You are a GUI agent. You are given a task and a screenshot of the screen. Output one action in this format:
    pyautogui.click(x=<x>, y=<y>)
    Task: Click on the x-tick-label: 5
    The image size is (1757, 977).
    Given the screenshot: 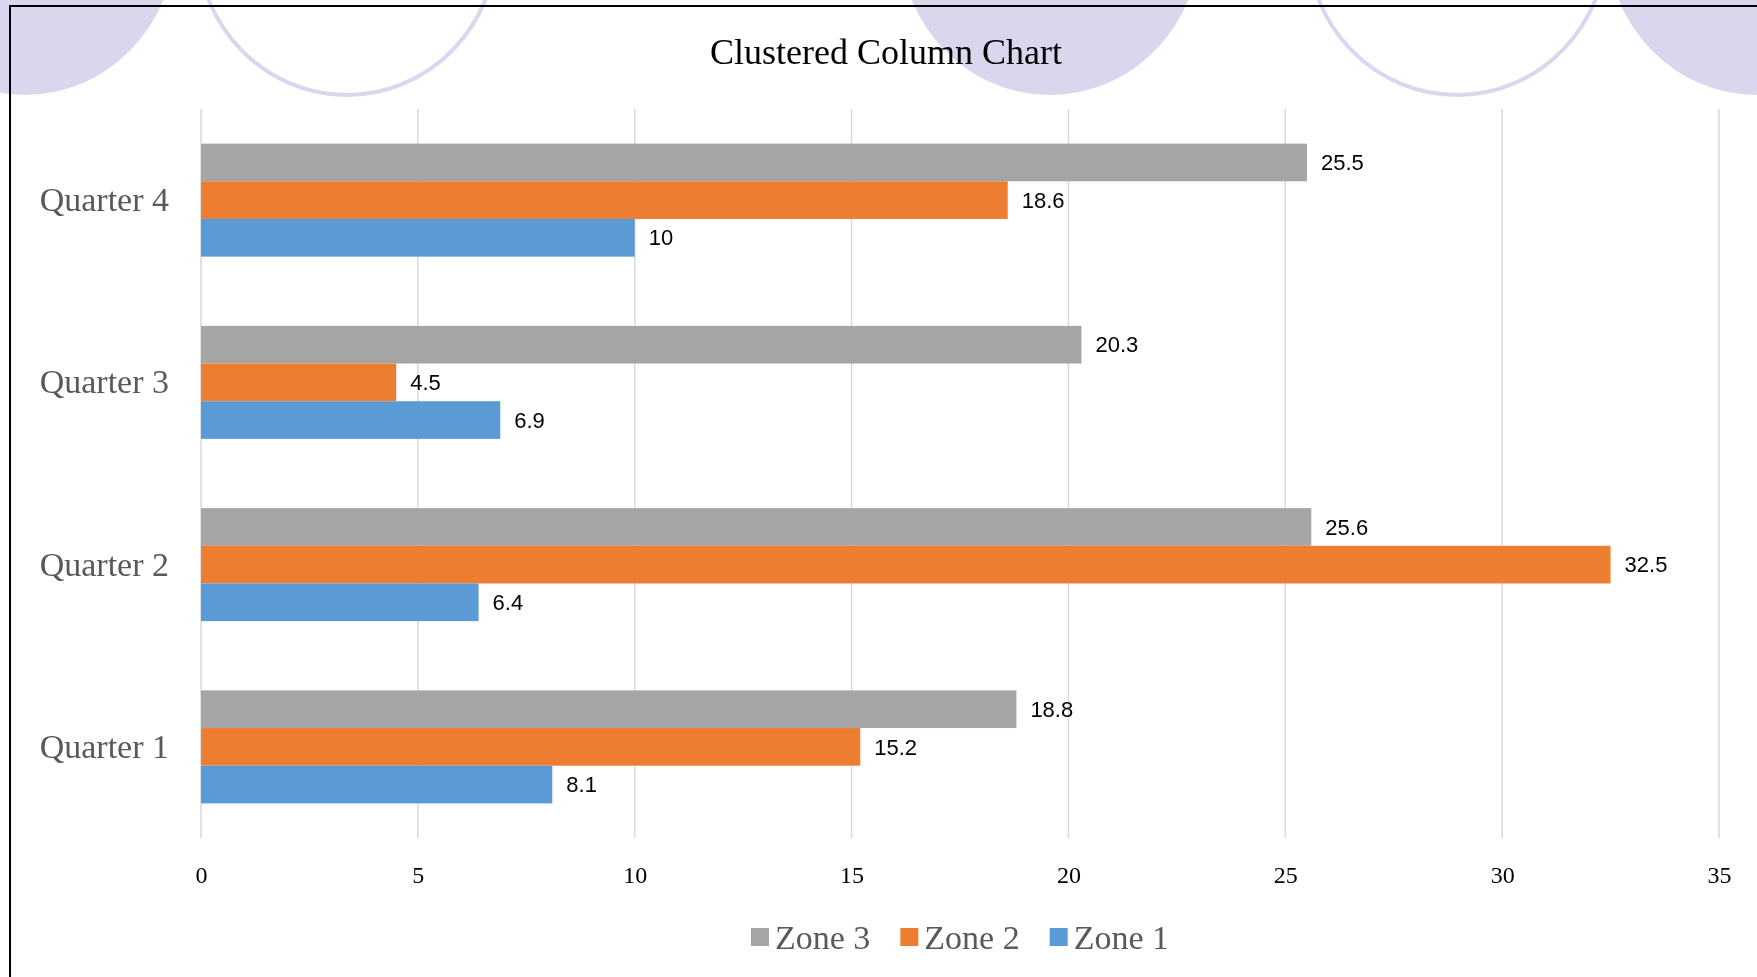 What is the action you would take?
    pyautogui.click(x=418, y=875)
    